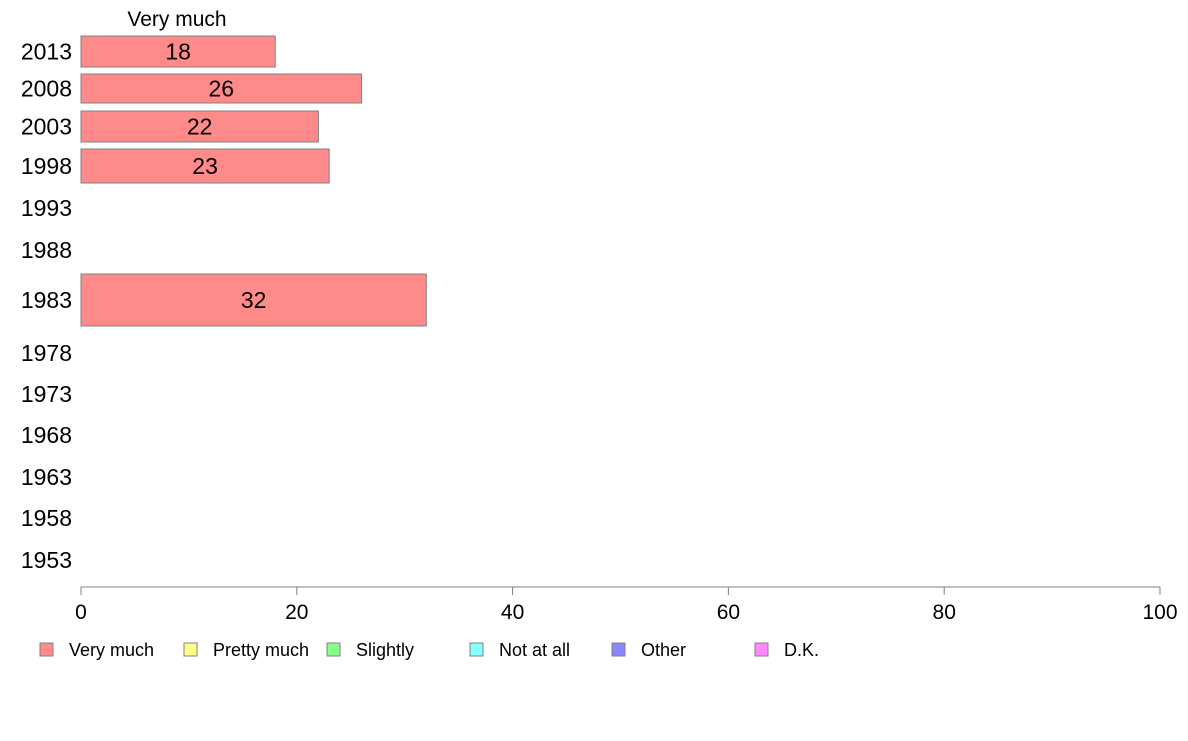  What do you see at coordinates (46, 52) in the screenshot?
I see `year-label: 2013` at bounding box center [46, 52].